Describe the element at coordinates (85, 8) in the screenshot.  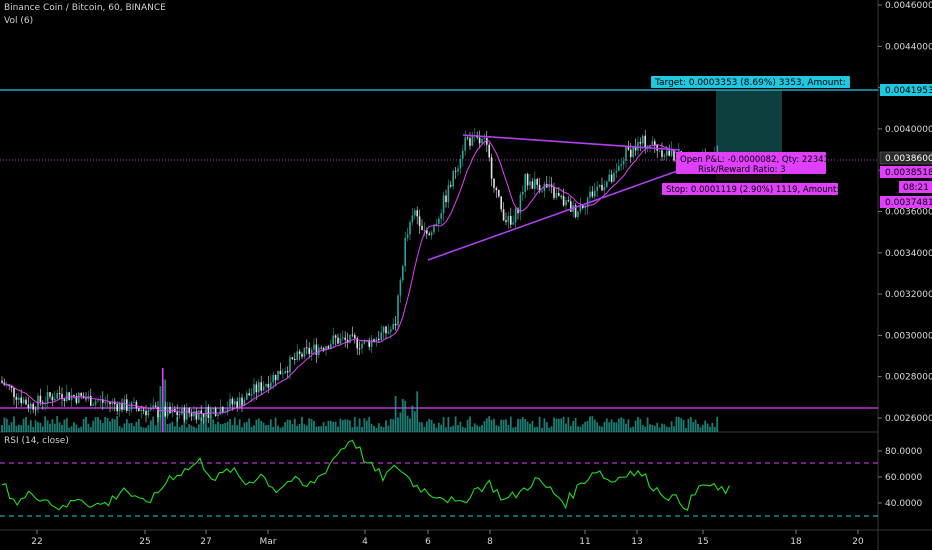
I see `symbol-title: Binance Coin / Bitcoin, 60, BINANCE` at that location.